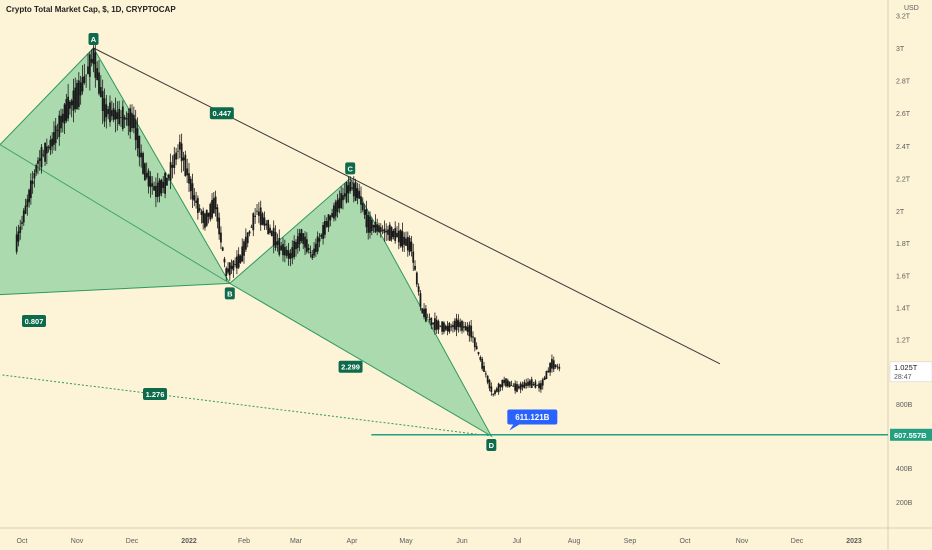 The image size is (932, 550). What do you see at coordinates (34, 321) in the screenshot?
I see `ratio-xb-label: 0.807` at bounding box center [34, 321].